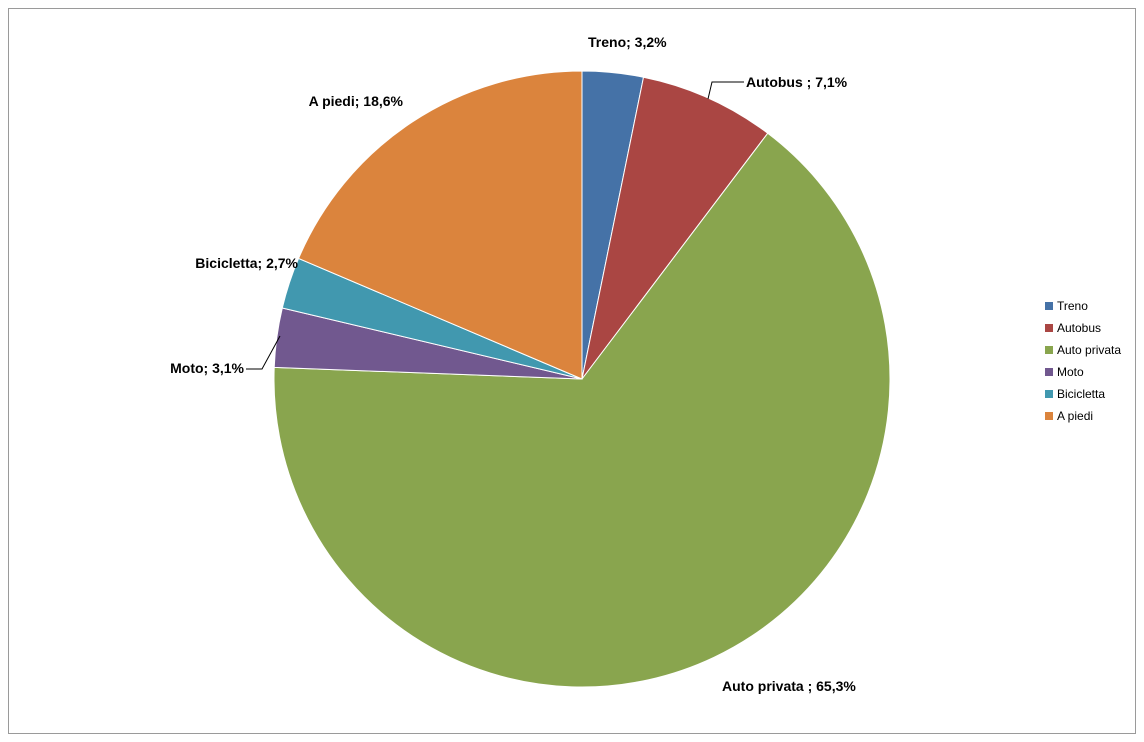 The width and height of the screenshot is (1144, 742). What do you see at coordinates (1070, 372) in the screenshot?
I see `legend-label-moto: Moto` at bounding box center [1070, 372].